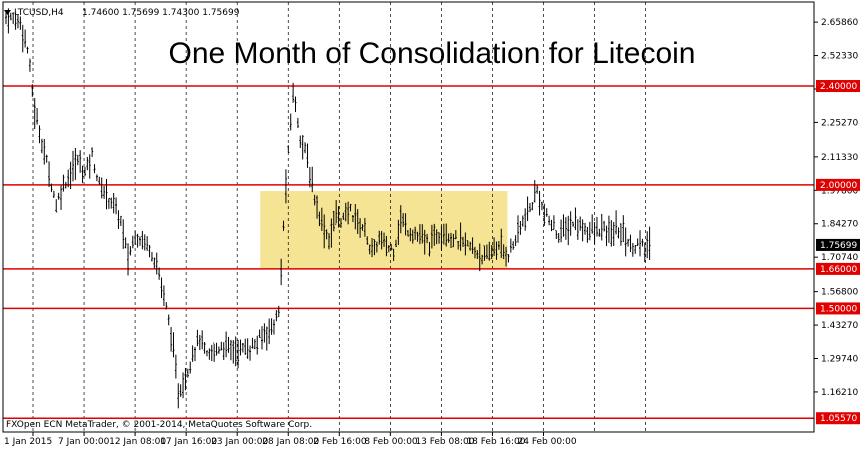 Image resolution: width=860 pixels, height=450 pixels. I want to click on level-price-label: 1.05570, so click(838, 419).